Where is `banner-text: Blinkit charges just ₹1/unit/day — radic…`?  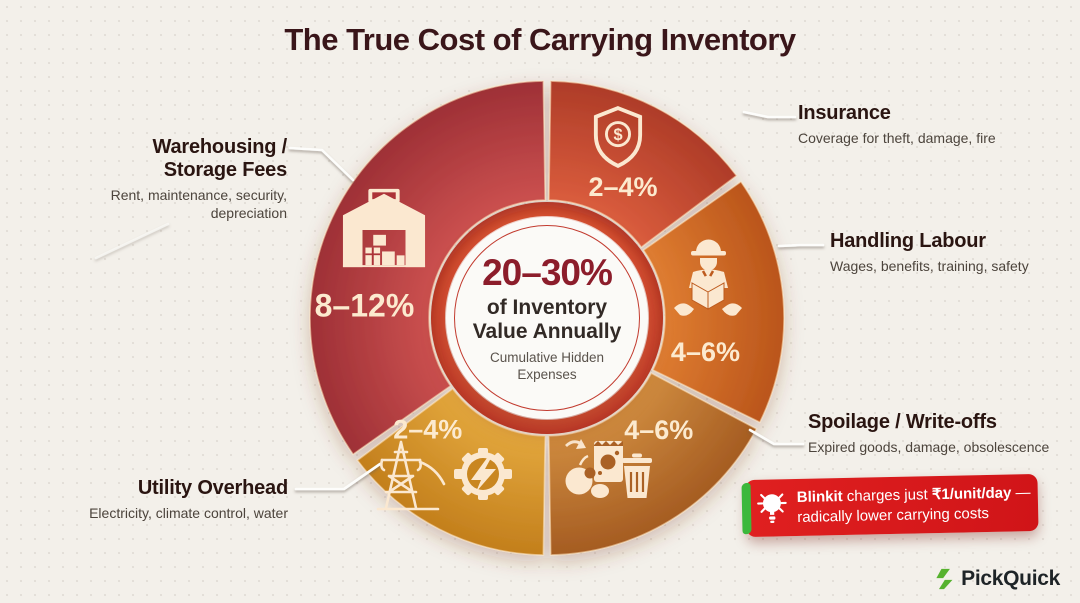 banner-text: Blinkit charges just ₹1/unit/day — radic… is located at coordinates (914, 504).